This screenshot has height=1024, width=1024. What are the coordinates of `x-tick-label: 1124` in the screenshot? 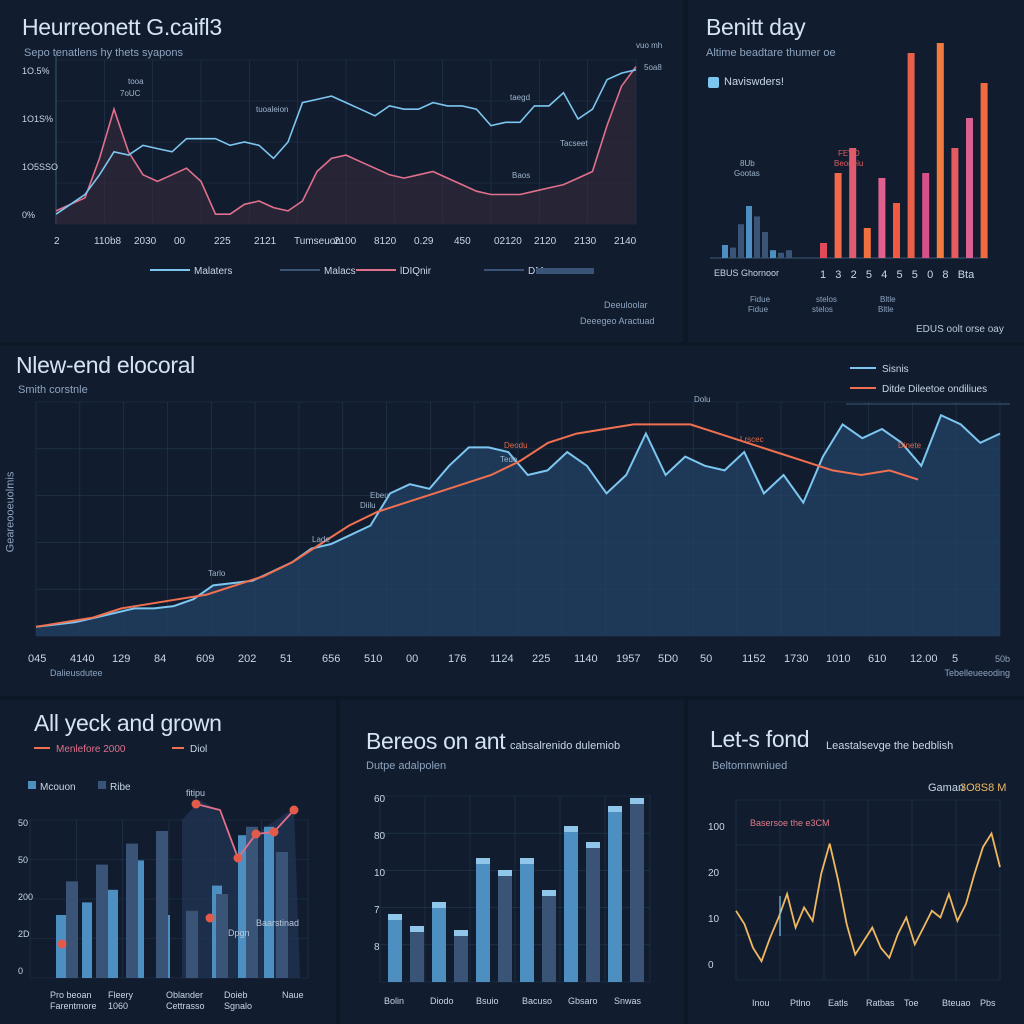 It's located at (502, 659).